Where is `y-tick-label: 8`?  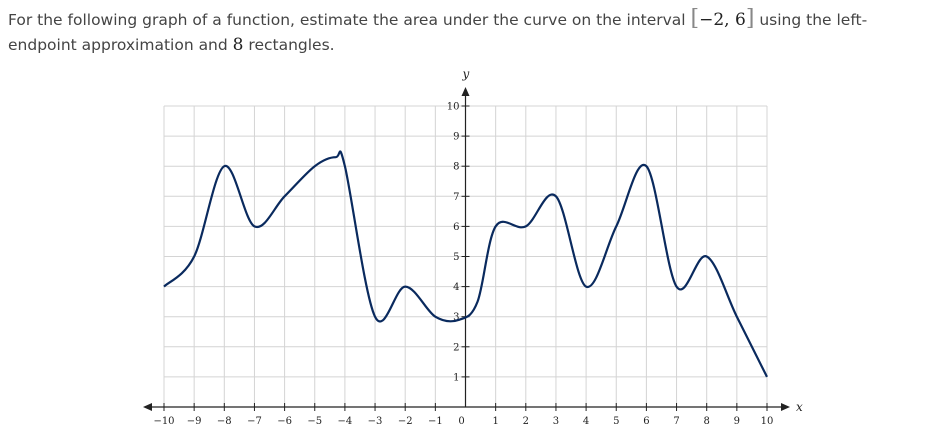 y-tick-label: 8 is located at coordinates (456, 167).